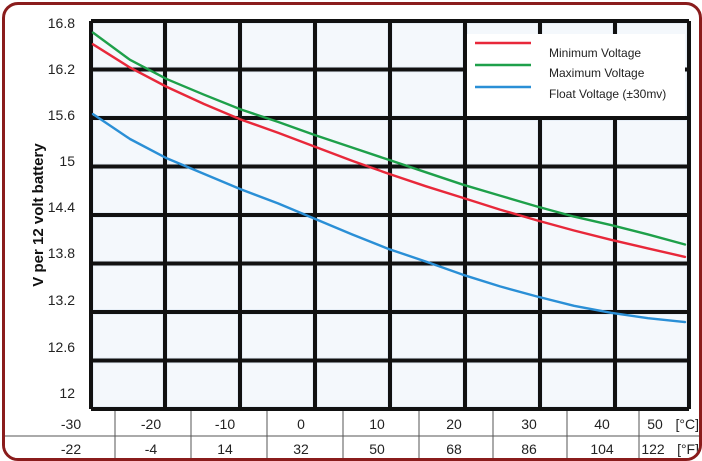  I want to click on x-tick-label-fahrenheit: 68, so click(454, 449).